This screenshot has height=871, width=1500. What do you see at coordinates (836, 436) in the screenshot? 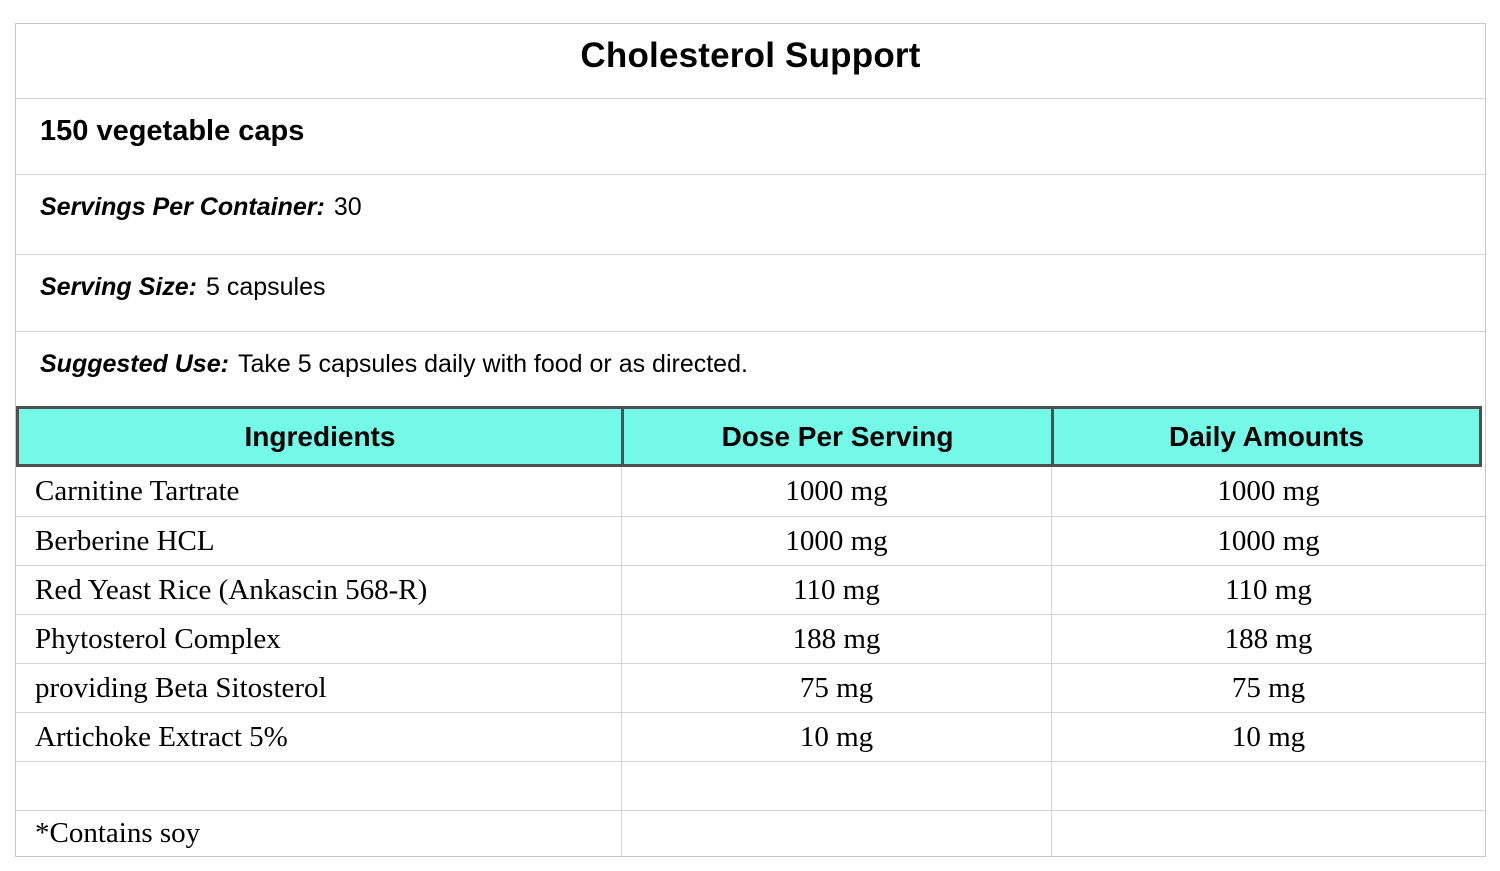
I see `column-header-dose-per-serving: Dose Per Serving` at bounding box center [836, 436].